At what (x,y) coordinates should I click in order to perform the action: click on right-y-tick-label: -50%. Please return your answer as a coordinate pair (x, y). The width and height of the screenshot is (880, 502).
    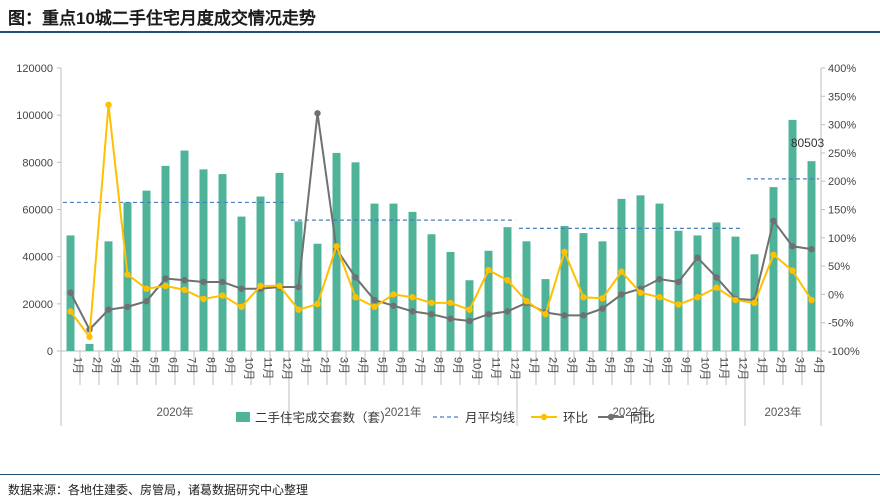
    Looking at the image, I should click on (841, 324).